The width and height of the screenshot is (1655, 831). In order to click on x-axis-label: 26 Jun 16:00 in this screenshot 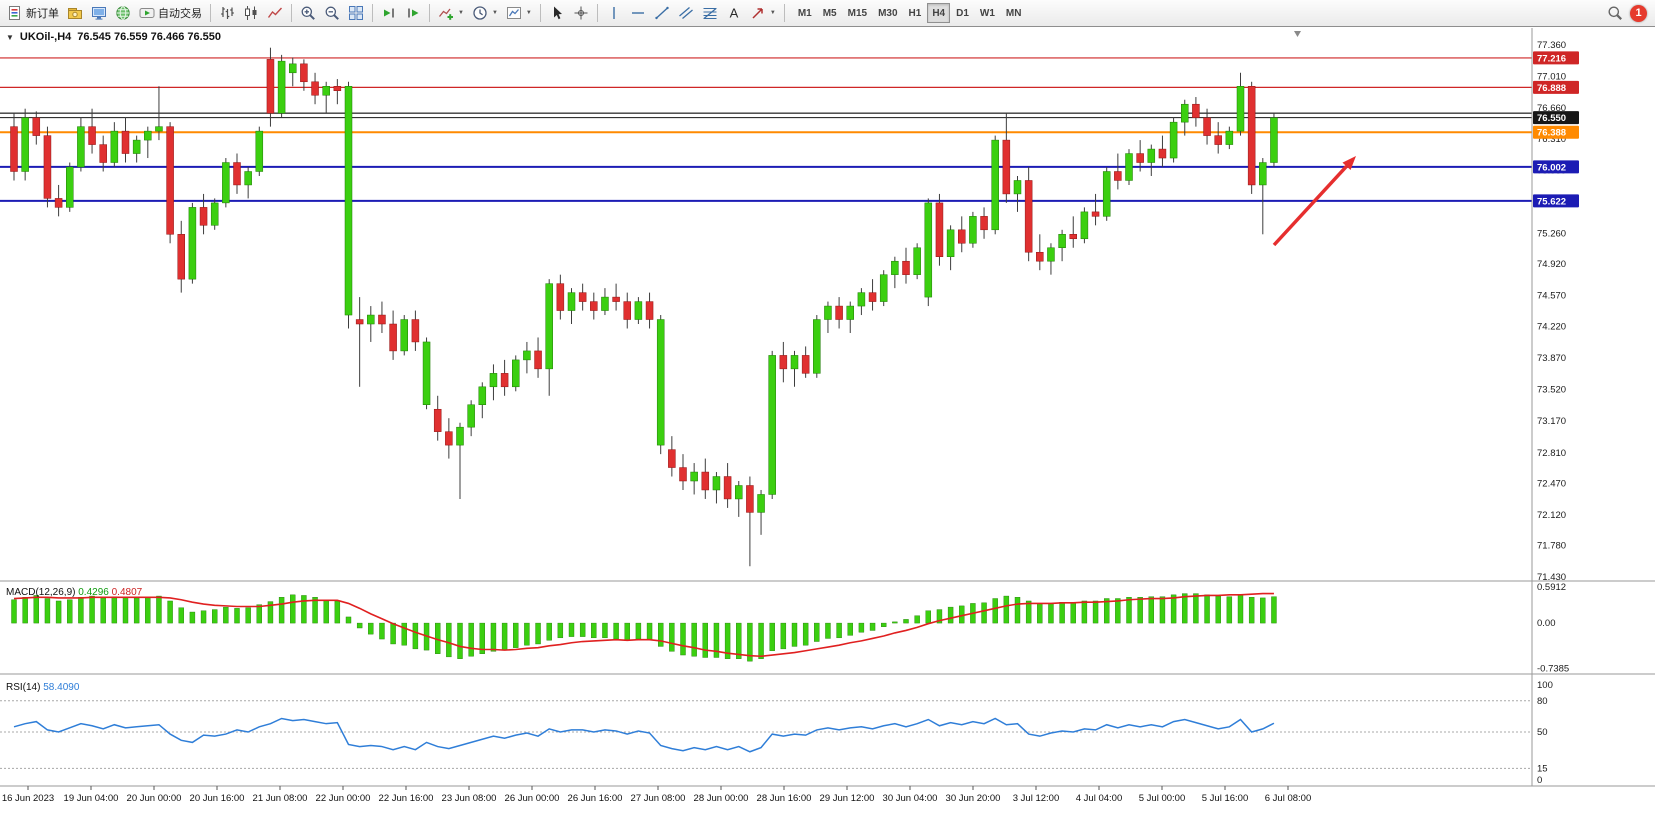, I will do `click(595, 798)`.